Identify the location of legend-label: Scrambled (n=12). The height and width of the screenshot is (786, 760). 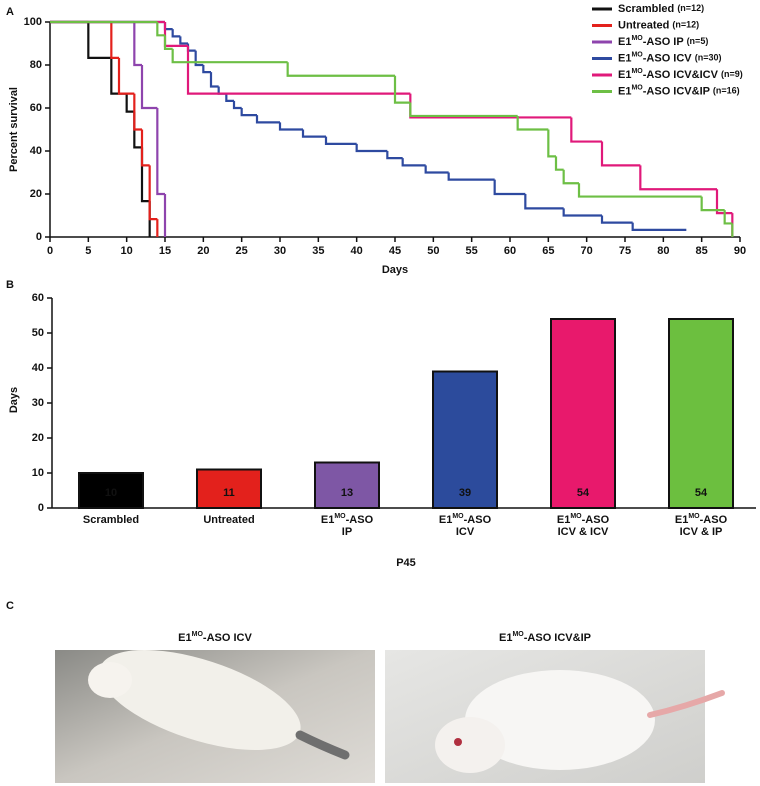
(661, 9).